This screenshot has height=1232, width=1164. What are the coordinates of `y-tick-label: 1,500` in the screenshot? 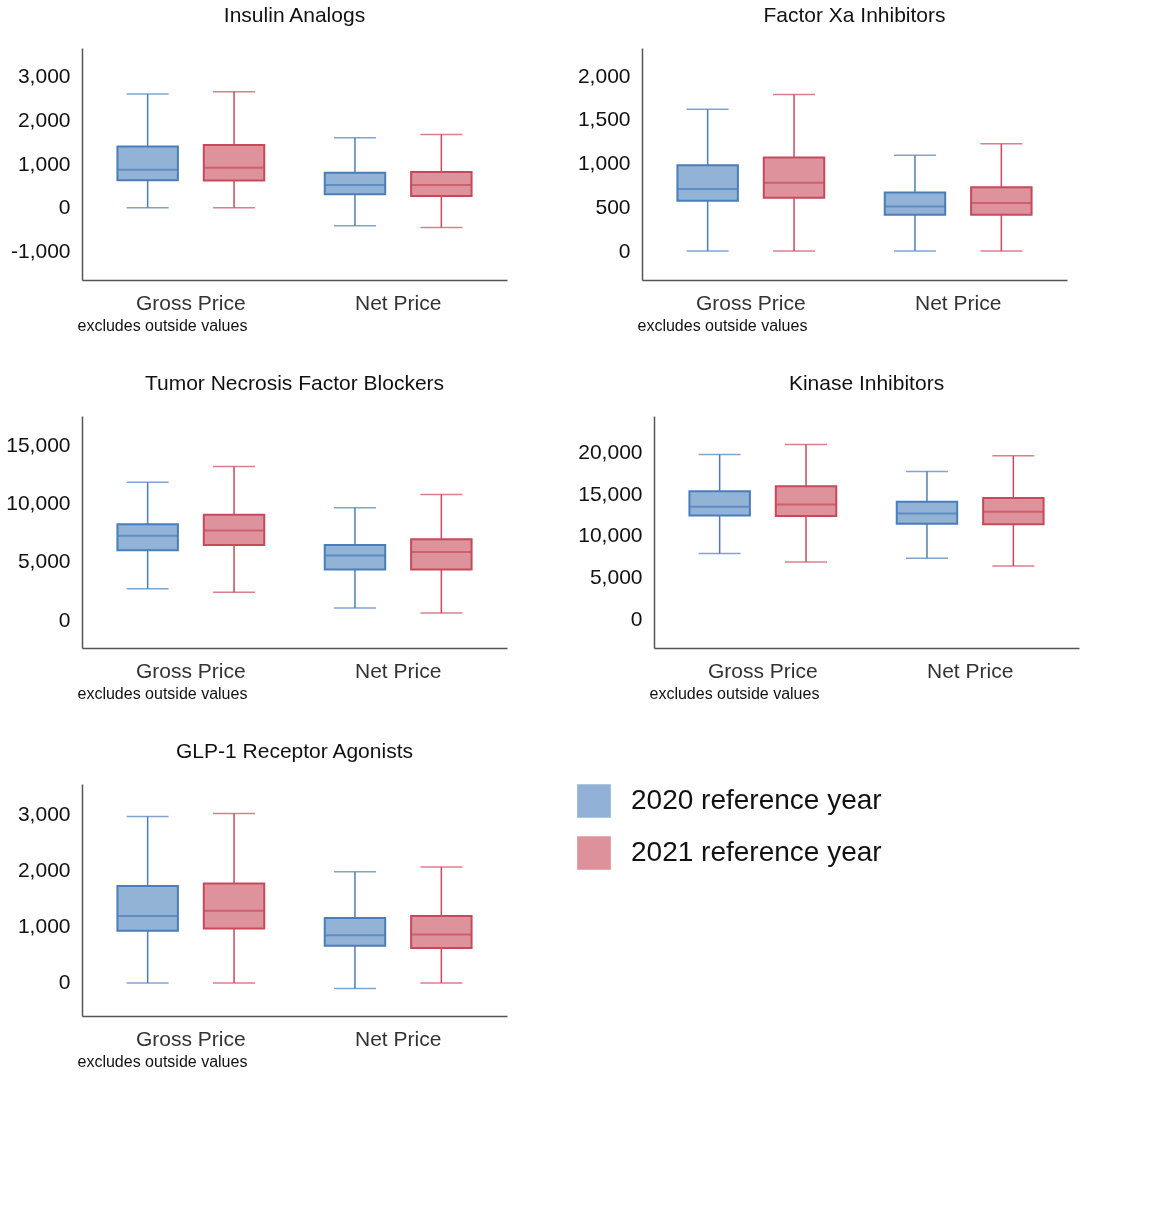 It's located at (604, 119).